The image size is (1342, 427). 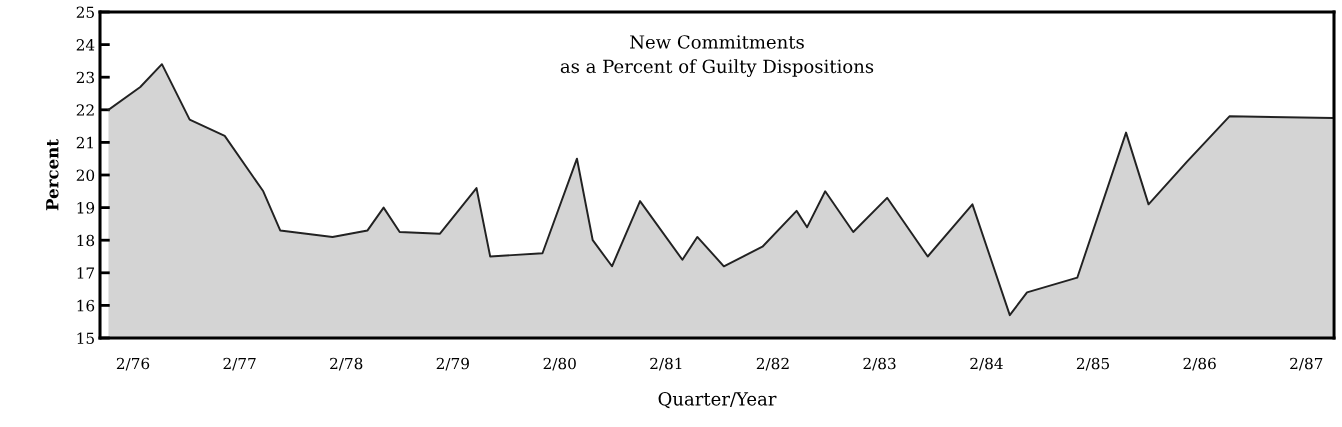 I want to click on x-tick-label: 2/85, so click(x=1093, y=364).